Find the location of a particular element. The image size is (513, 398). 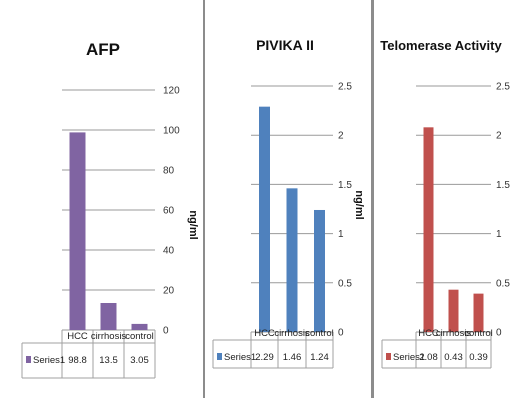

data-value-label: 1.46 is located at coordinates (292, 357).